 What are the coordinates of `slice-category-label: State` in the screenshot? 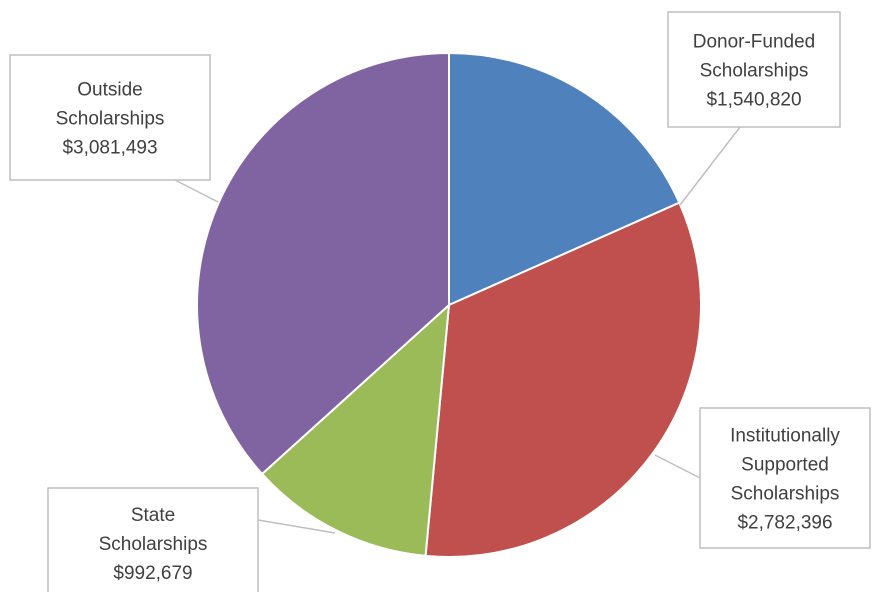 It's located at (153, 515).